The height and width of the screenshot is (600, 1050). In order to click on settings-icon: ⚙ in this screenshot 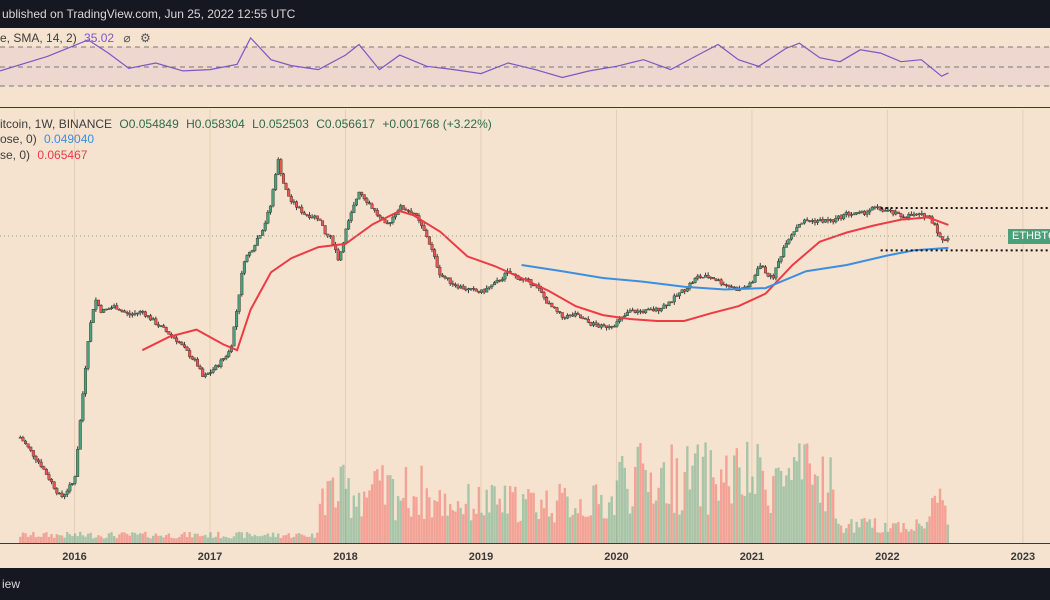, I will do `click(145, 38)`.